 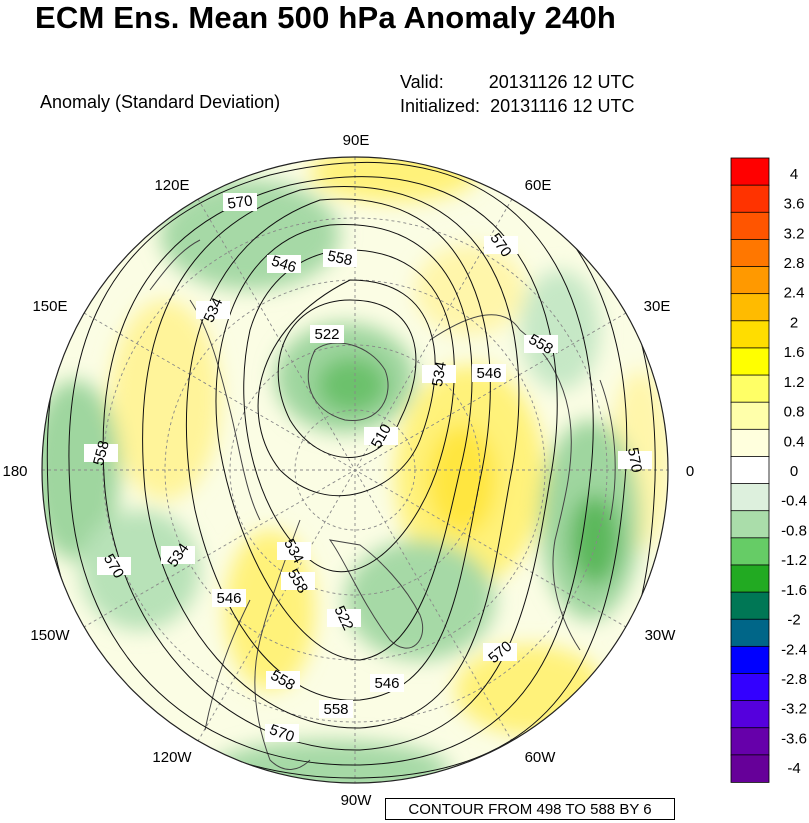 What do you see at coordinates (794, 263) in the screenshot?
I see `colorbar-tick-label: 2.8` at bounding box center [794, 263].